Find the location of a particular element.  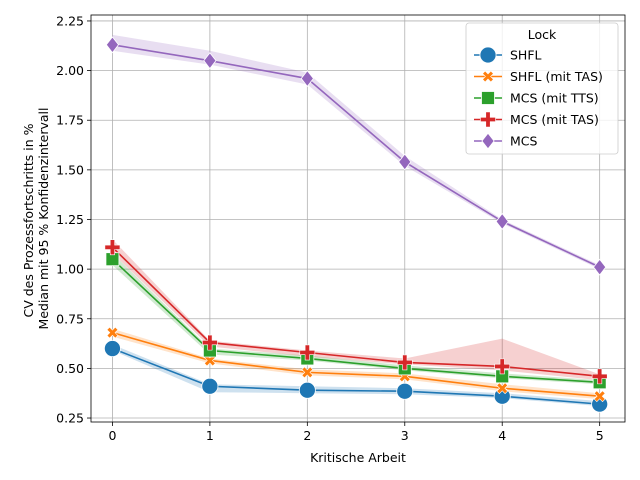

series-line-shfl is located at coordinates (356, 376).